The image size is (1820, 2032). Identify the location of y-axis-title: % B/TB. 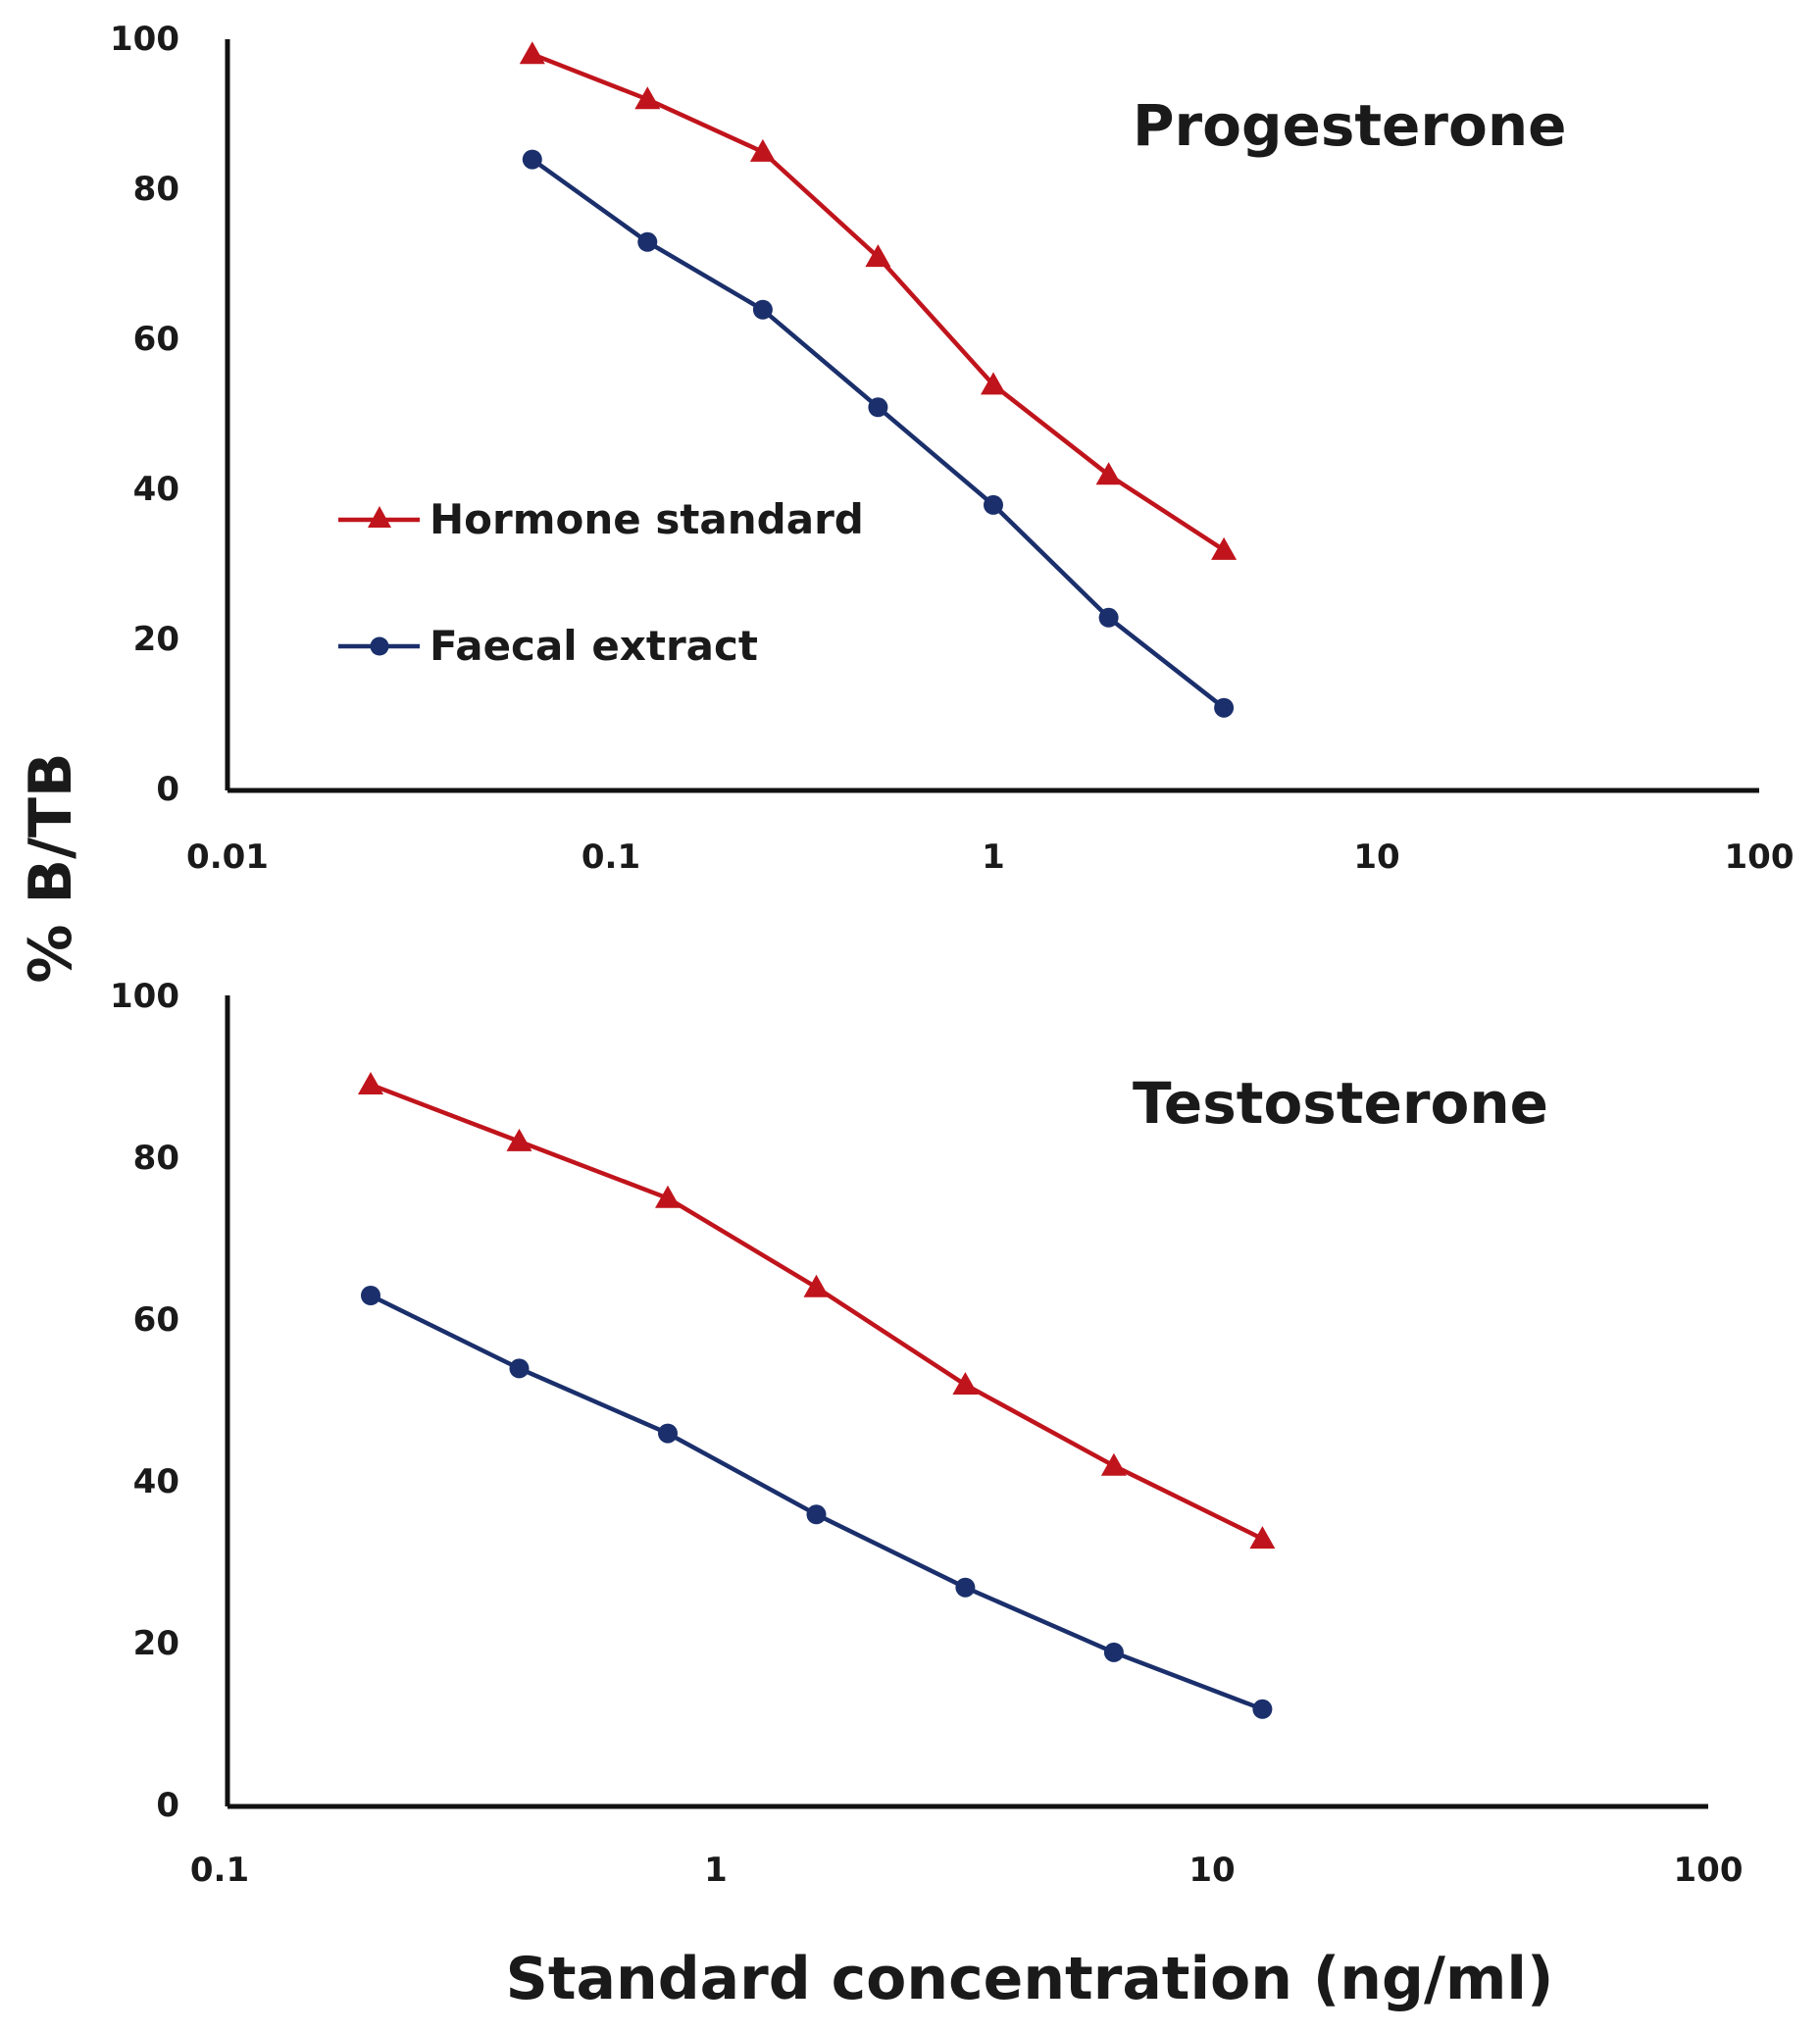
(51, 867).